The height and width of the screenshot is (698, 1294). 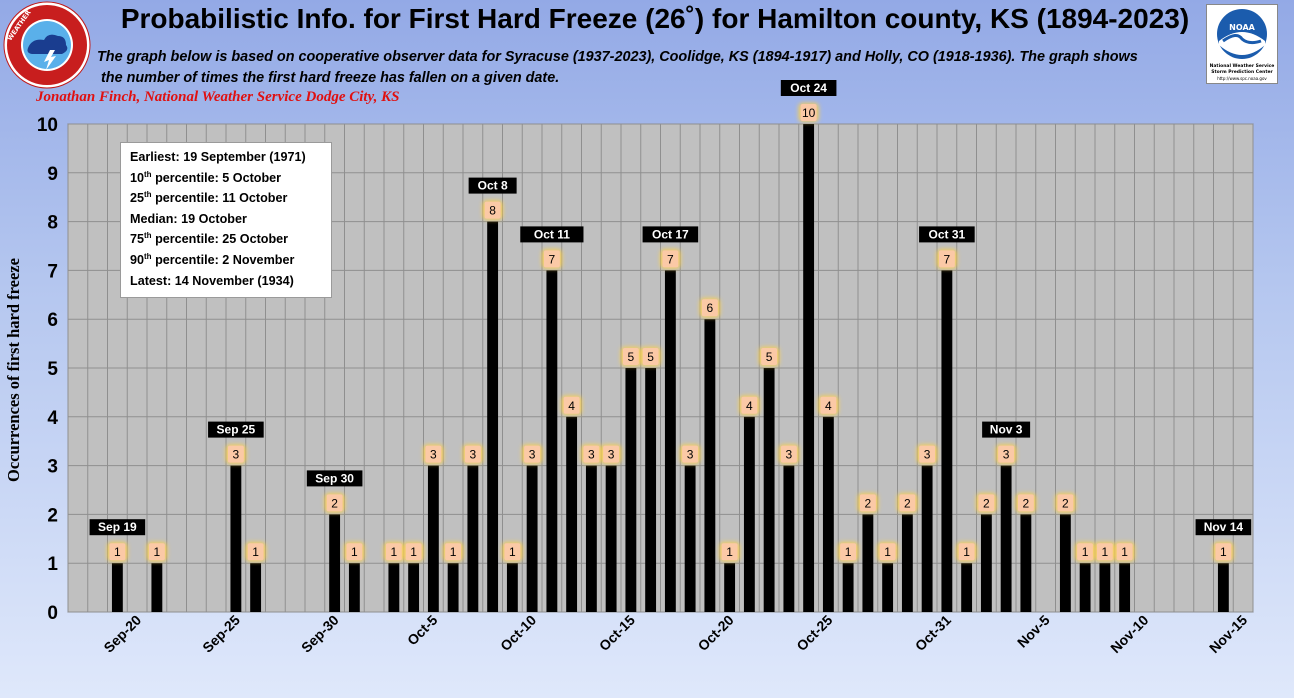 I want to click on y-tick-label: 0, so click(x=52, y=613).